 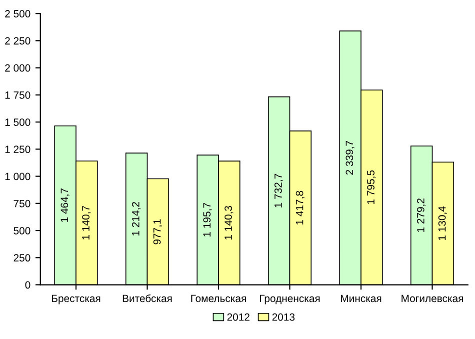 I want to click on y-tick-label: 250, so click(x=22, y=258).